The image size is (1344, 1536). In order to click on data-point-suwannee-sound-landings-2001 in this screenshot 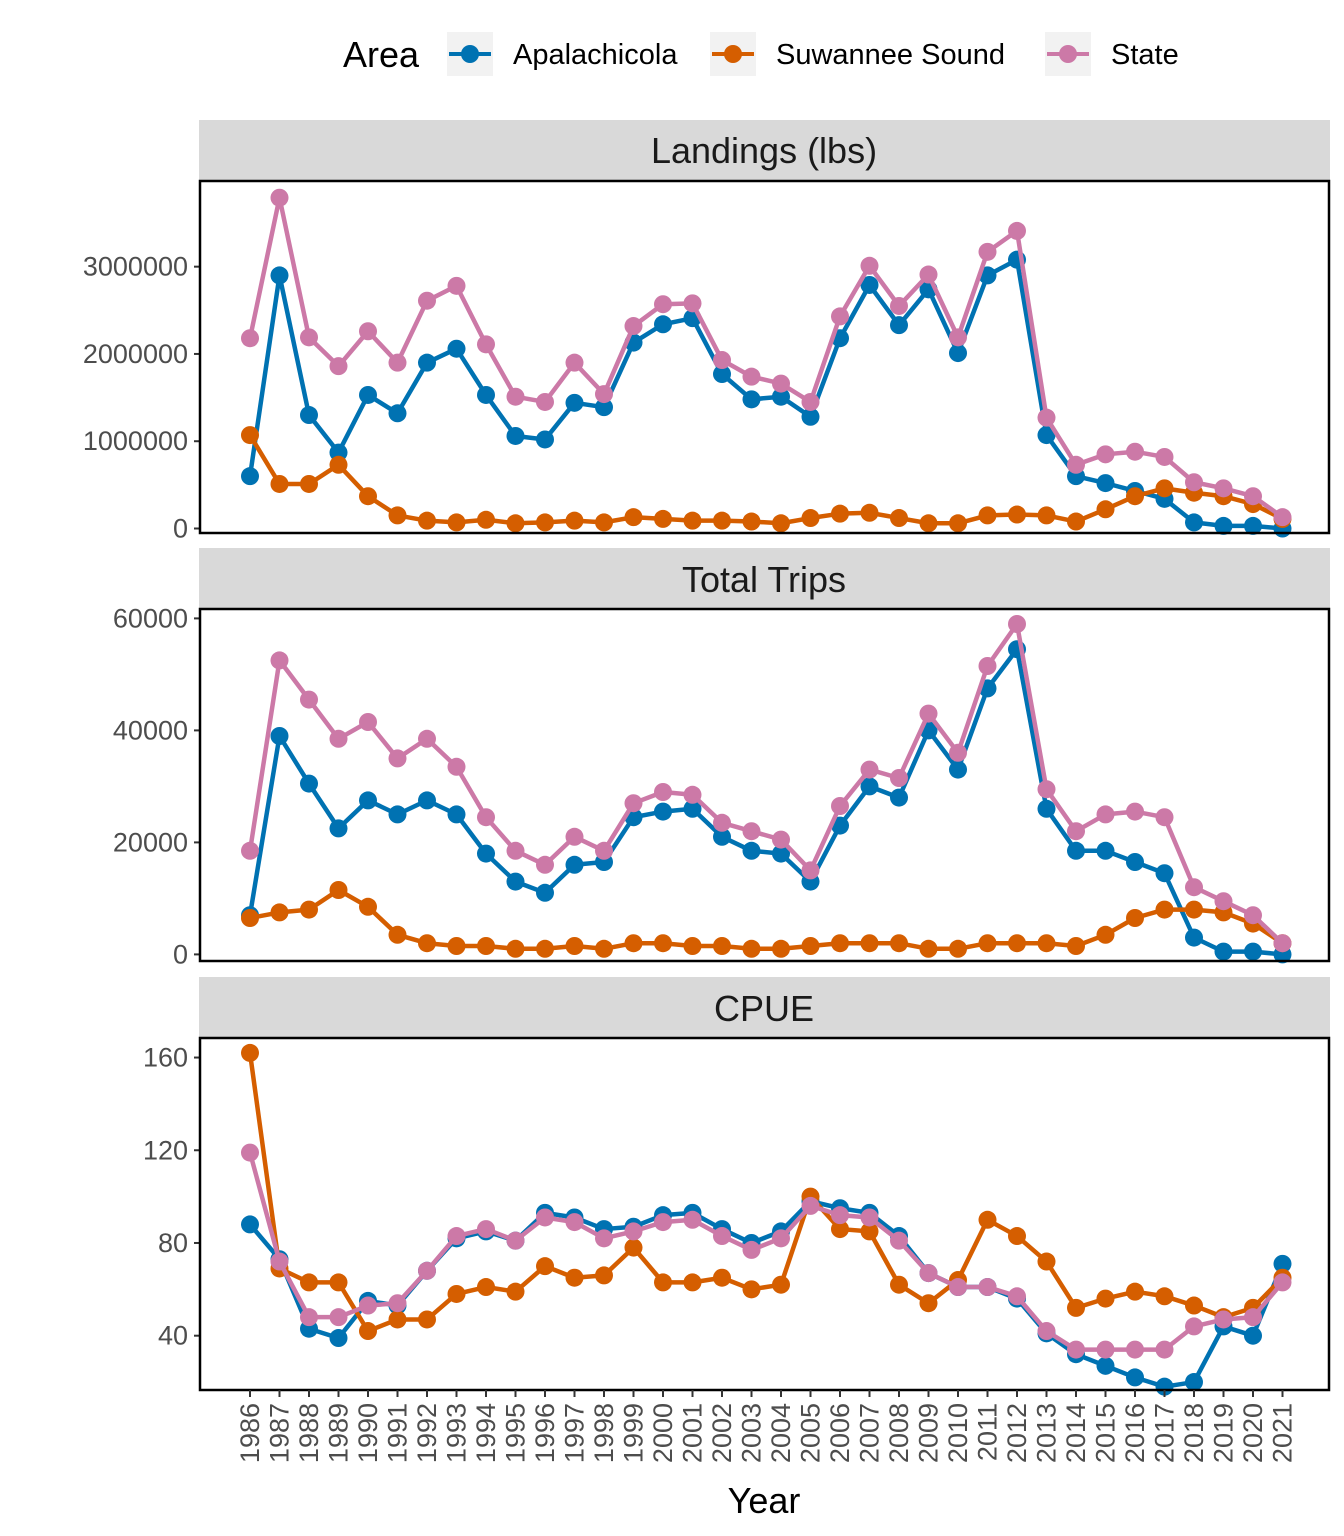, I will do `click(692, 520)`.